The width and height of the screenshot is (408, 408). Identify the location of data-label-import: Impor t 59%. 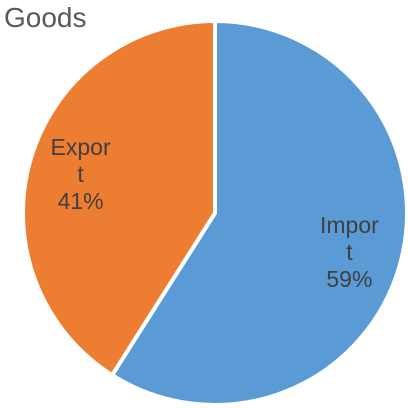
(349, 252).